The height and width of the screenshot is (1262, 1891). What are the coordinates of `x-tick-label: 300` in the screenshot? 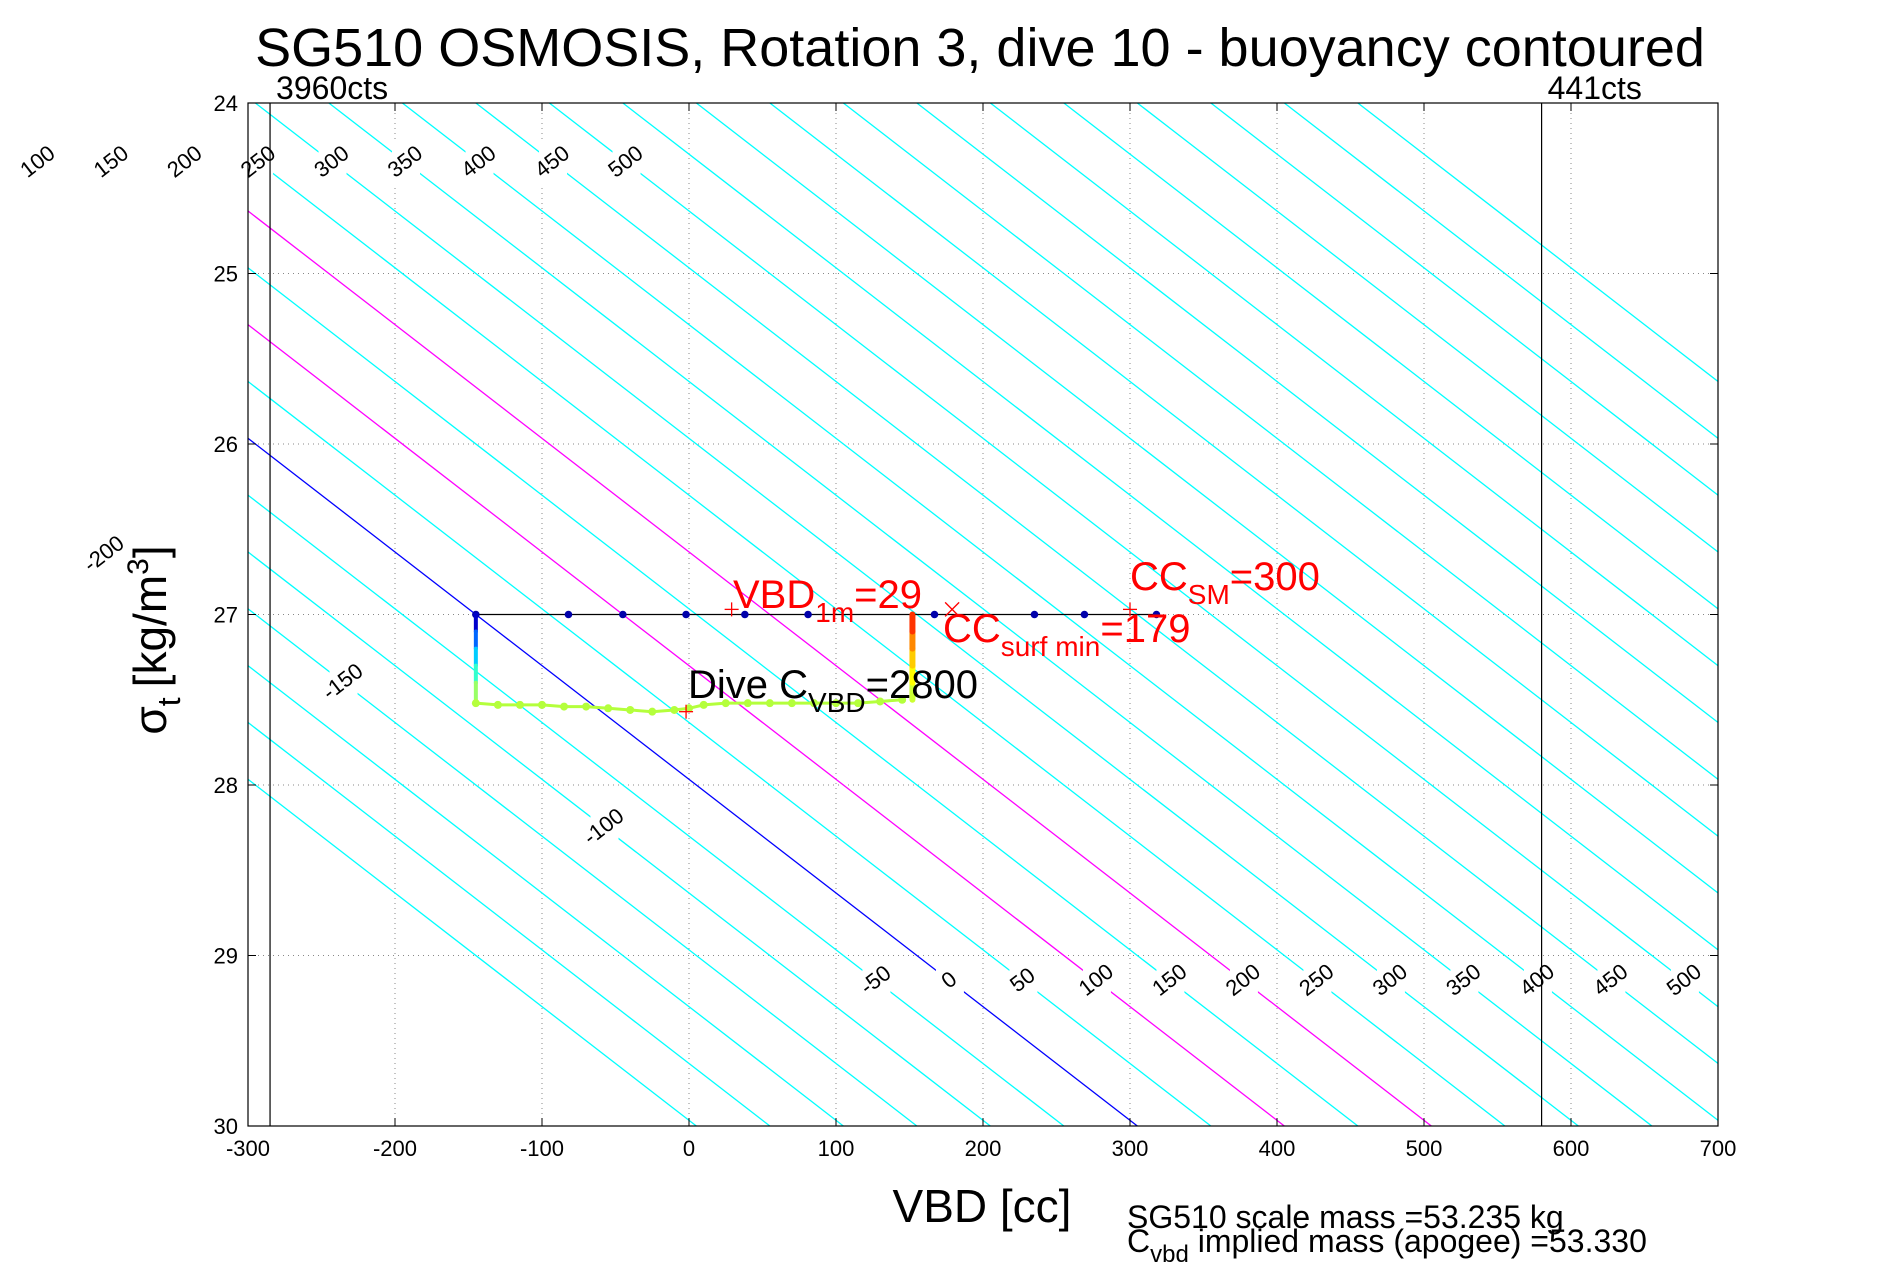 It's located at (1130, 1148).